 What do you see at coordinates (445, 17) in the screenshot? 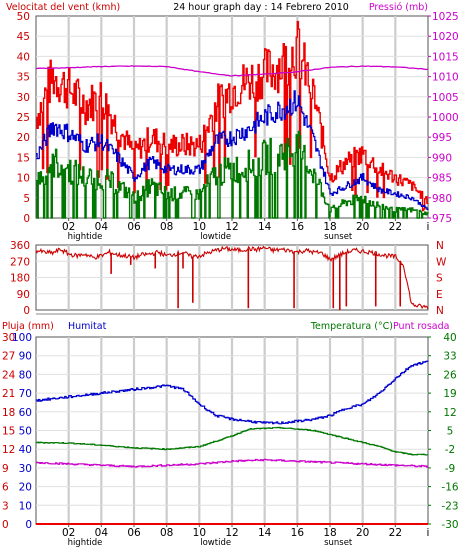
I see `pressure-tick-label: 1025` at bounding box center [445, 17].